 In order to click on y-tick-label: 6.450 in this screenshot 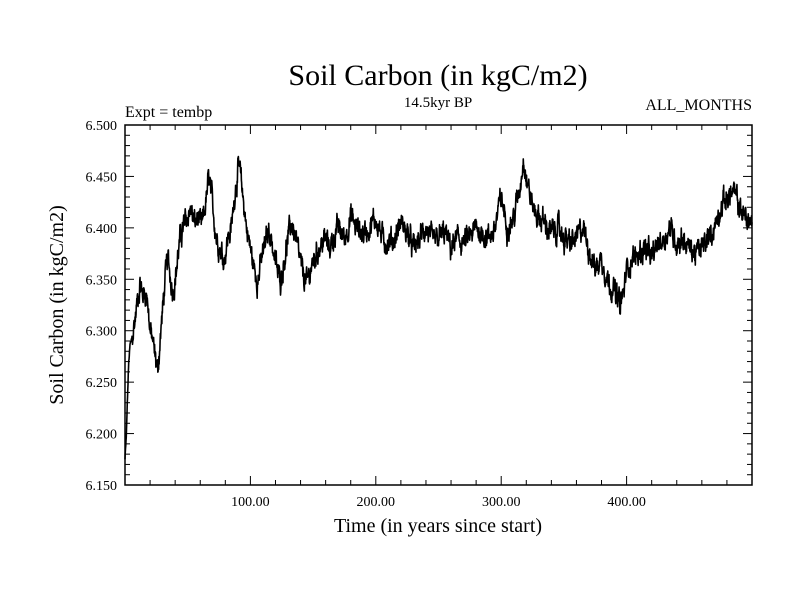, I will do `click(102, 177)`.